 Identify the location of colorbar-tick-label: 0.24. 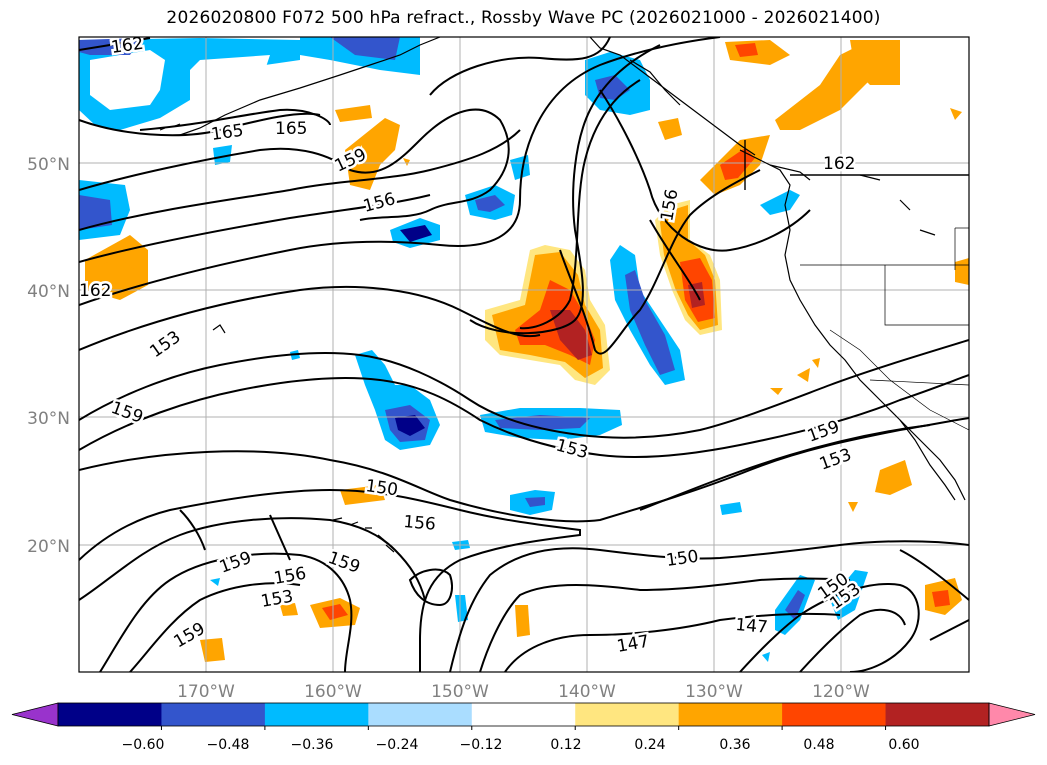
(649, 745).